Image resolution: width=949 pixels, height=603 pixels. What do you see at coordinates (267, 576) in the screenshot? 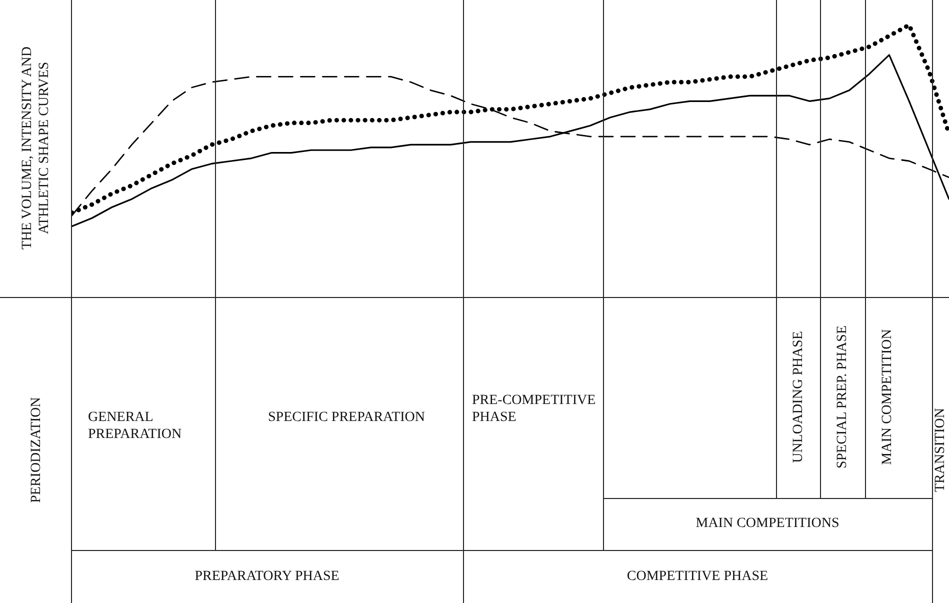
I see `text: PREPARATORY PHASE` at bounding box center [267, 576].